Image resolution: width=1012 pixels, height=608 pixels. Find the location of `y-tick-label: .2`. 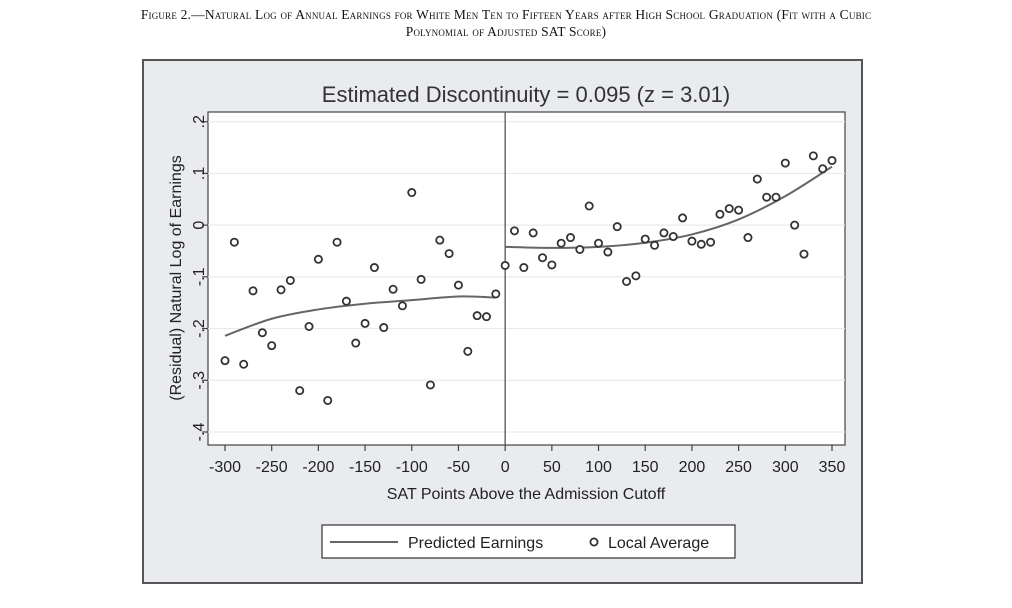

y-tick-label: .2 is located at coordinates (199, 121).